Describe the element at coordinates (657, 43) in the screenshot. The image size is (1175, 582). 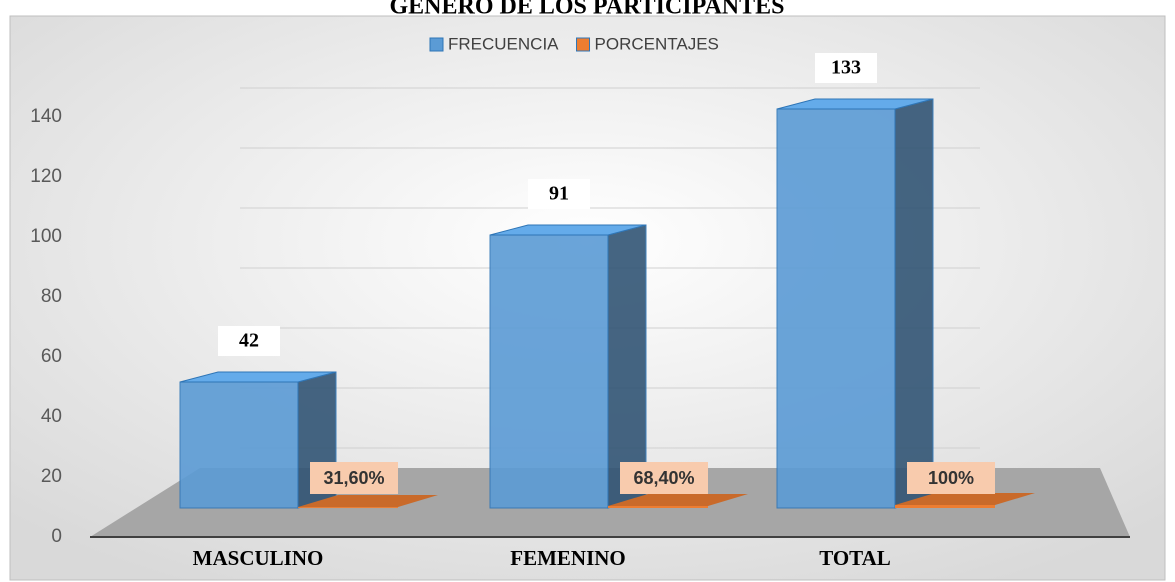
I see `legend-label: PORCENTAJES` at that location.